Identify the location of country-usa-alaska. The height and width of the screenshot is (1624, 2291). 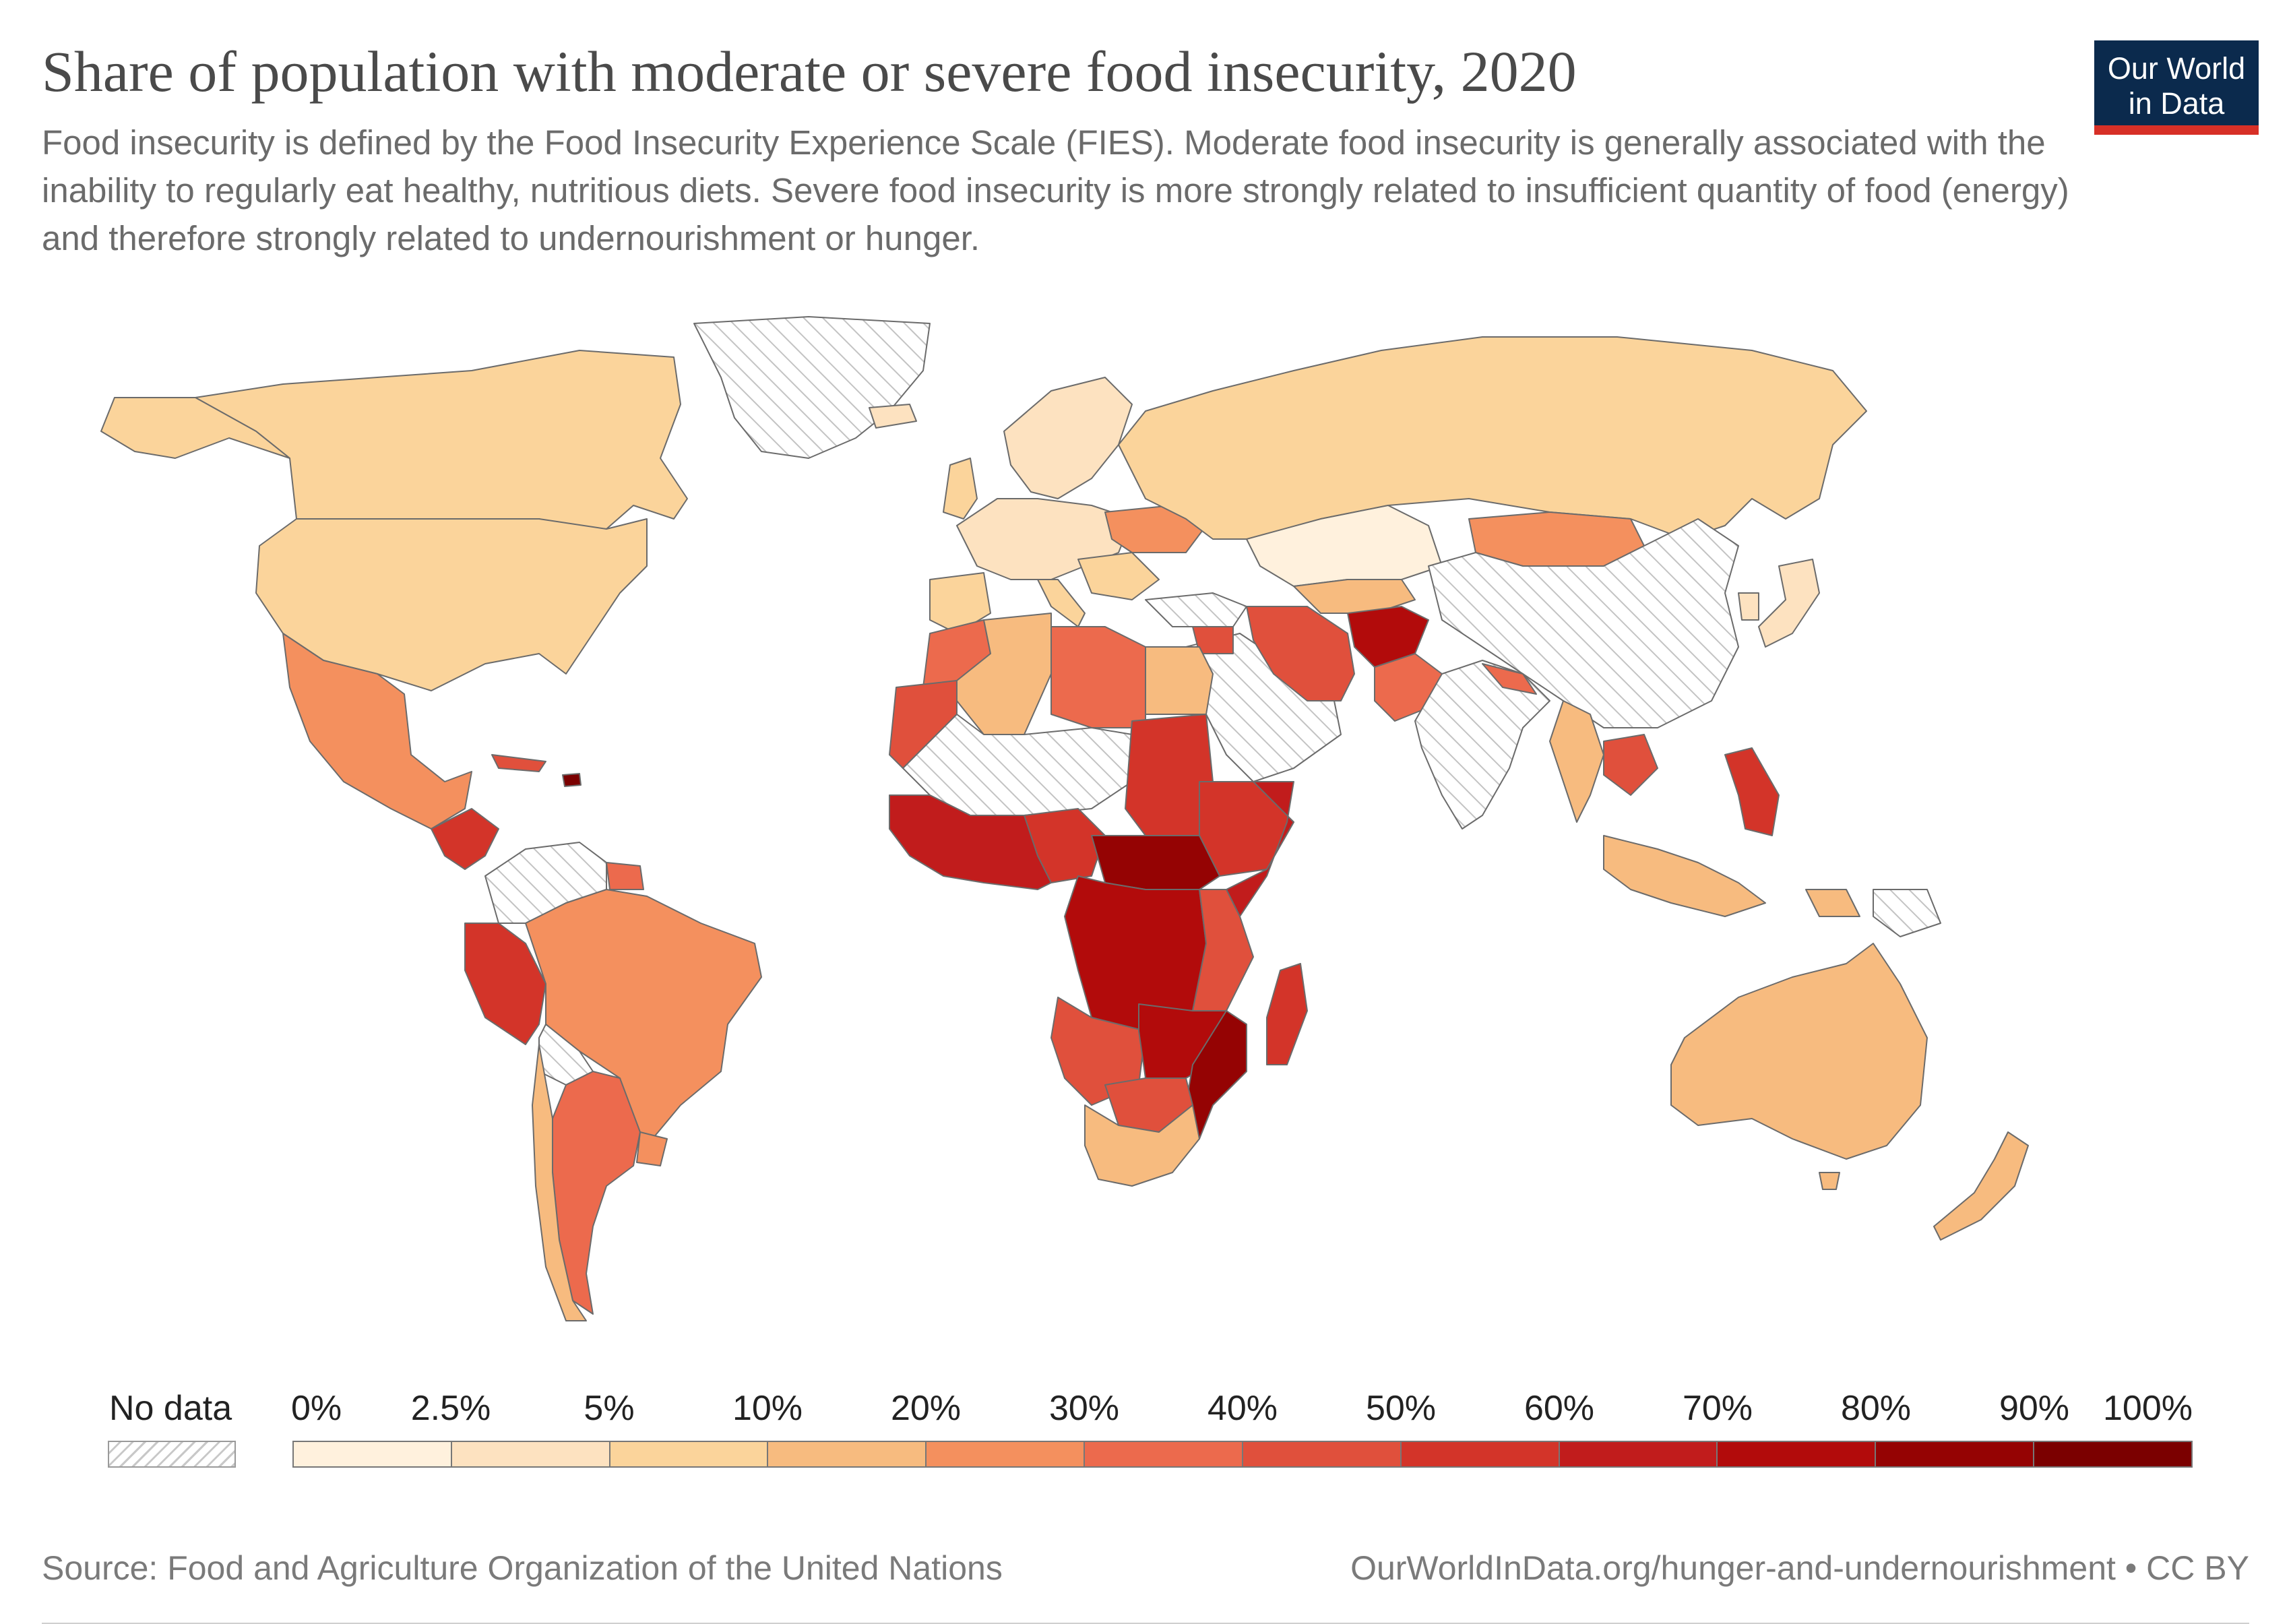
(195, 428).